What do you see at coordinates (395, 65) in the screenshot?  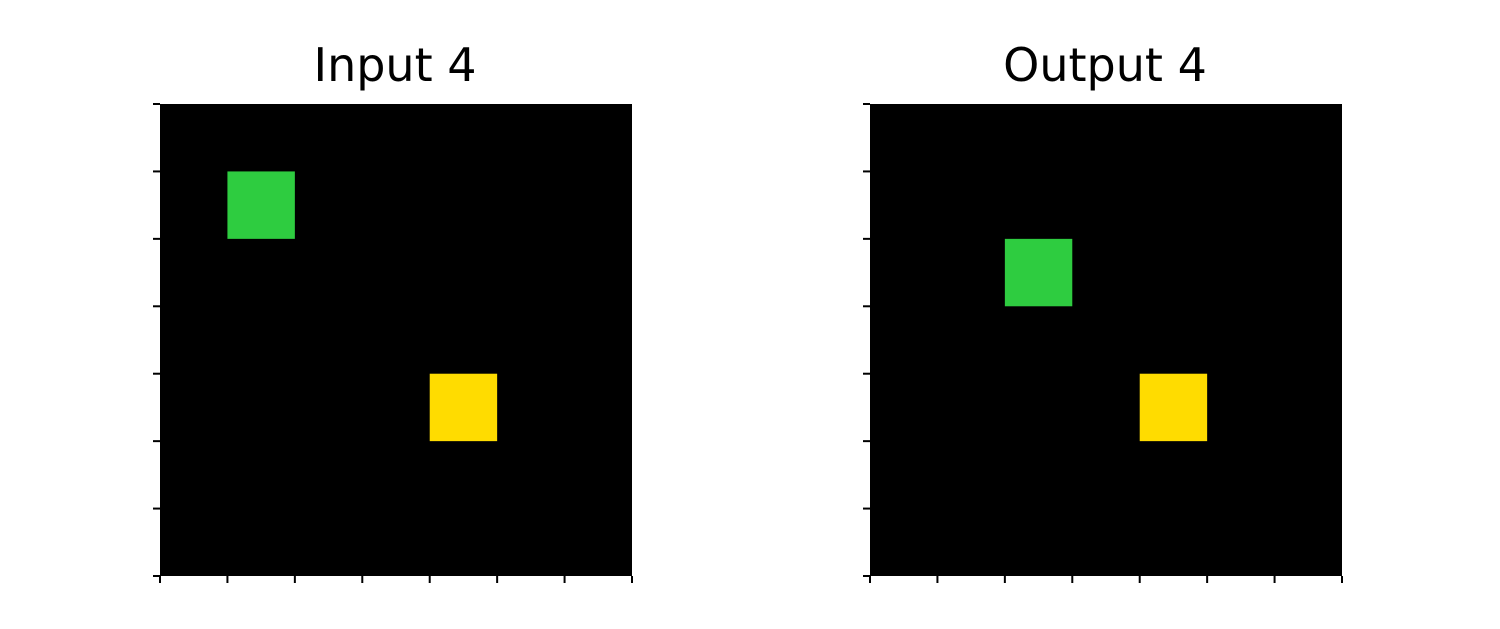 I see `input-title: Input 4` at bounding box center [395, 65].